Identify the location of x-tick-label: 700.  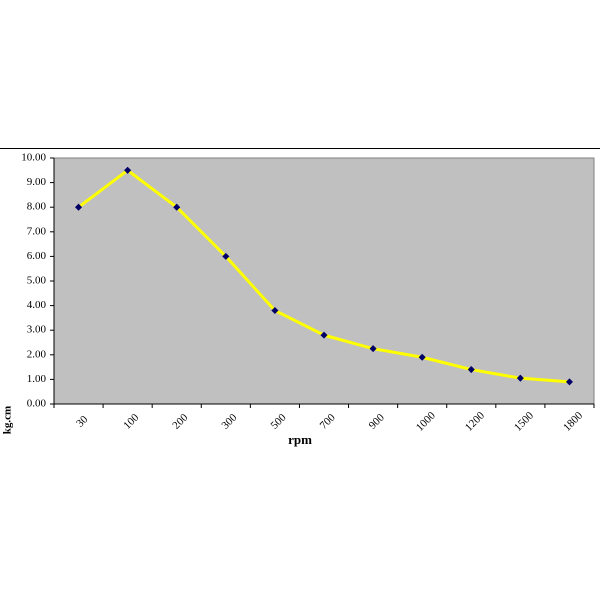
(328, 421).